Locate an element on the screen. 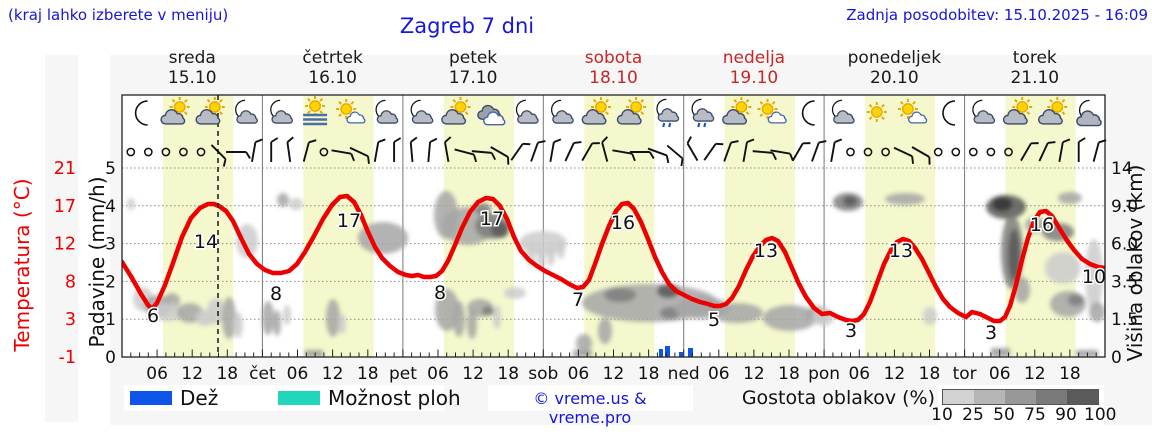 This screenshot has height=443, width=1152. day-date: 16.10 is located at coordinates (332, 78).